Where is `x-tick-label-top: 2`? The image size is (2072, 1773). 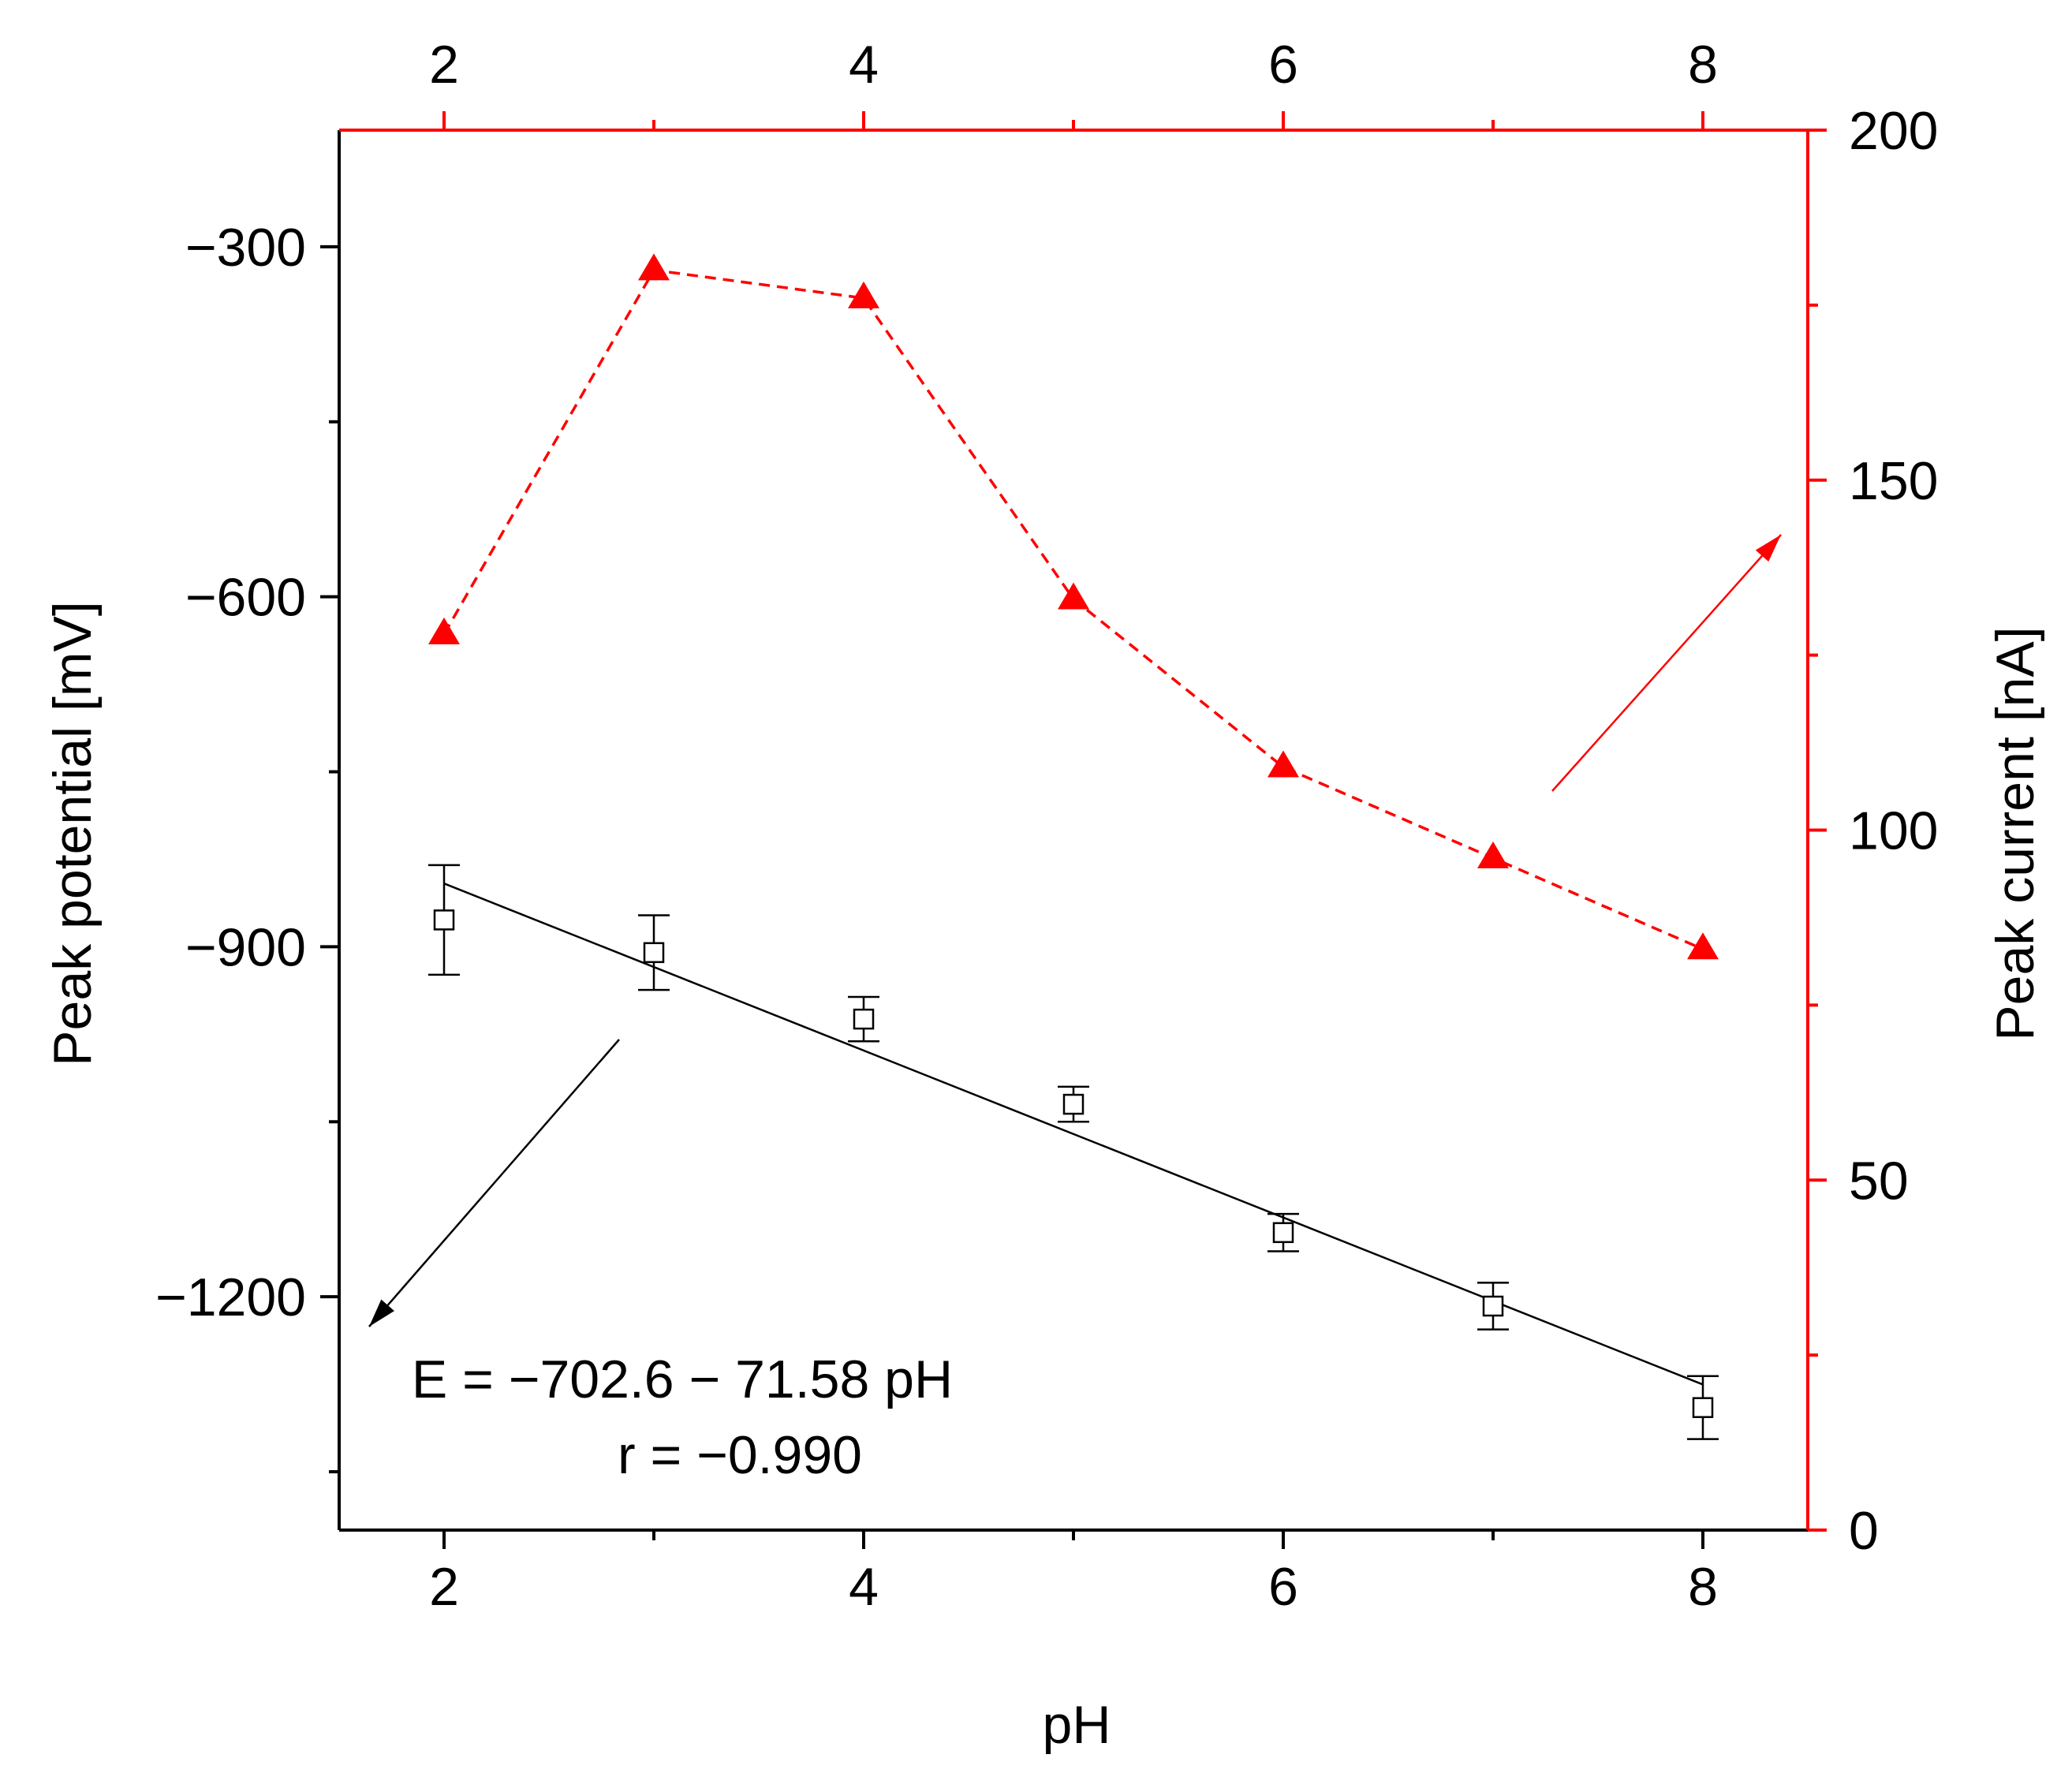 x-tick-label-top: 2 is located at coordinates (444, 65).